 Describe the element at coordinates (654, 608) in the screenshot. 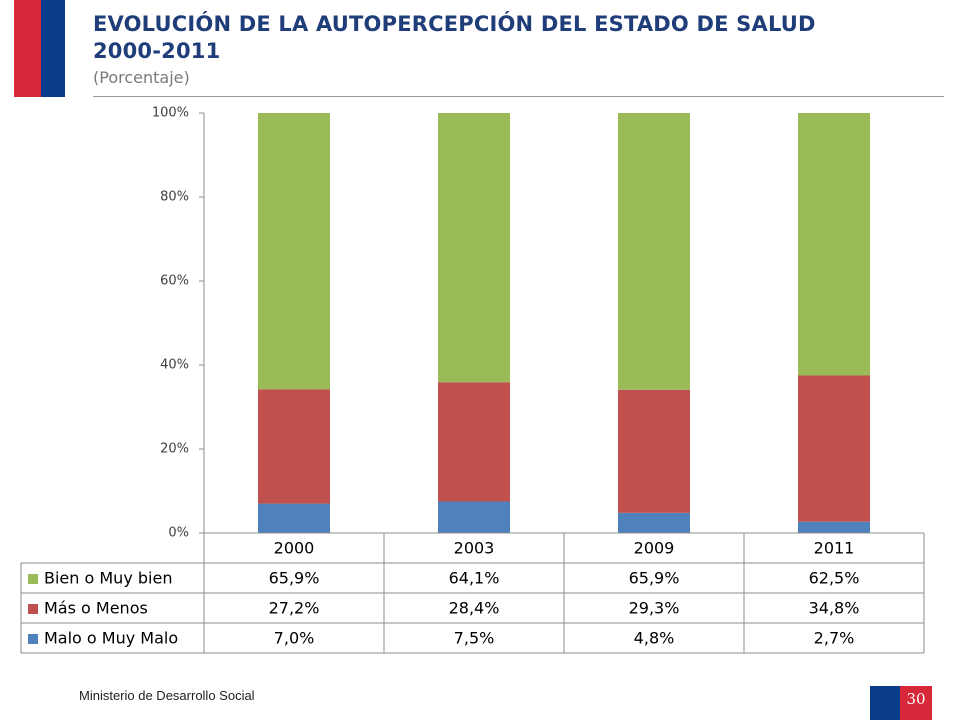

I see `data-label: 29,3%` at that location.